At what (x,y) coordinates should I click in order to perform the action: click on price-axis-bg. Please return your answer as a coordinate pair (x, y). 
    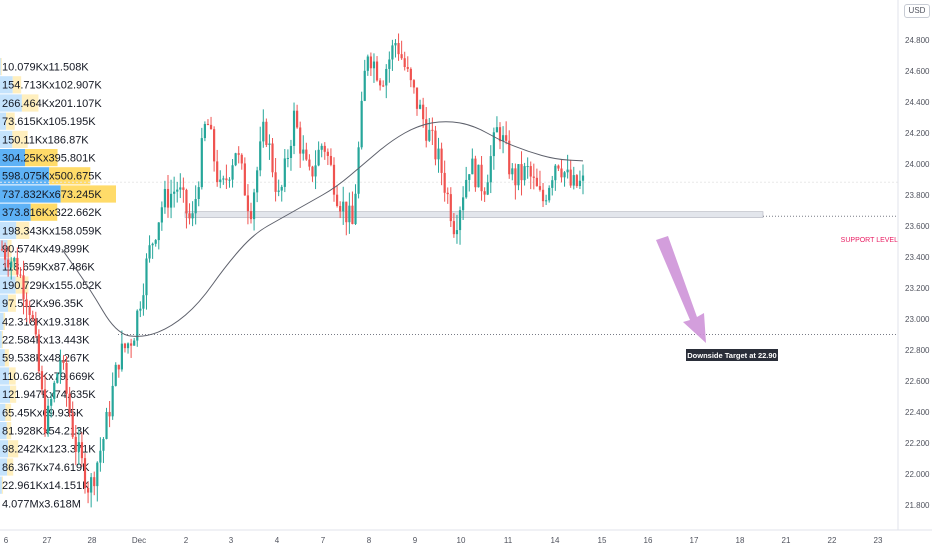
    Looking at the image, I should click on (915, 275).